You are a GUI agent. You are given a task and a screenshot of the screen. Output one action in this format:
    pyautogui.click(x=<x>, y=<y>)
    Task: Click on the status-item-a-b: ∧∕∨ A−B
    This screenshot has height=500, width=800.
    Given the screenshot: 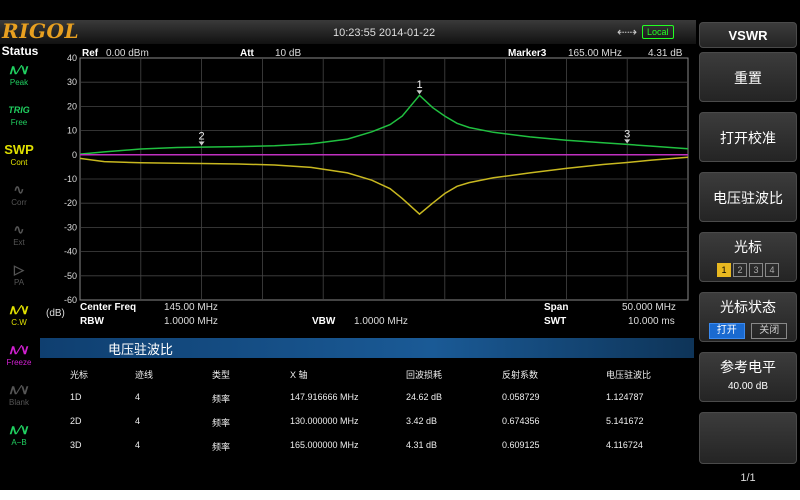 What is the action you would take?
    pyautogui.click(x=19, y=440)
    